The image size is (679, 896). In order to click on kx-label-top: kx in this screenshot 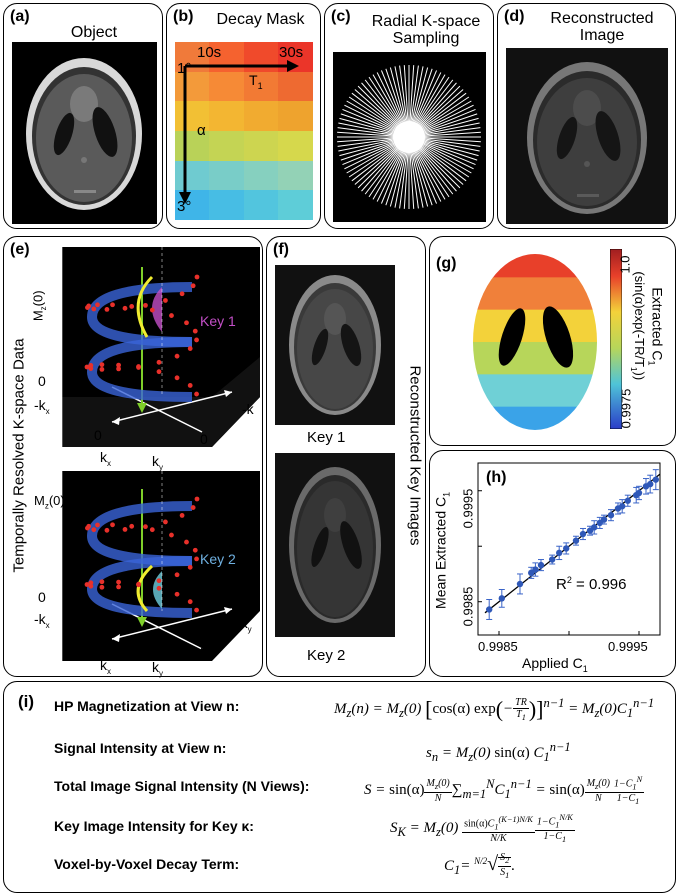, I will do `click(105, 458)`.